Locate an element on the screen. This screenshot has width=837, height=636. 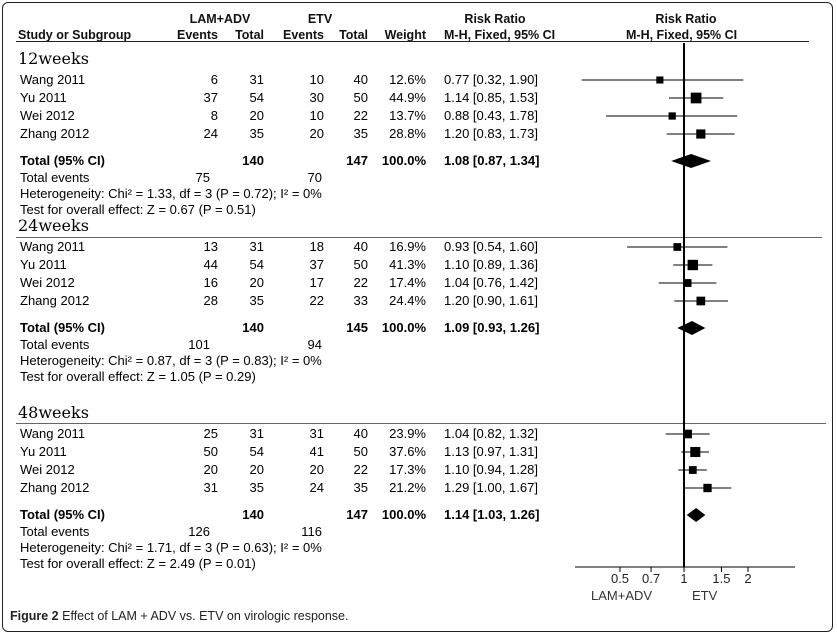
caption-label: Figure 2 is located at coordinates (34, 616).